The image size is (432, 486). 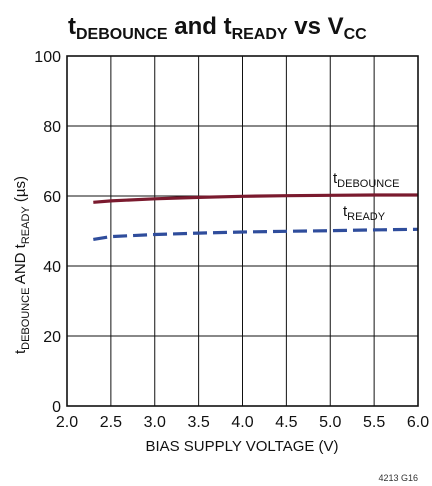 What do you see at coordinates (241, 446) in the screenshot?
I see `x-axis-label: BIAS SUPPLY VOLTAGE (V)` at bounding box center [241, 446].